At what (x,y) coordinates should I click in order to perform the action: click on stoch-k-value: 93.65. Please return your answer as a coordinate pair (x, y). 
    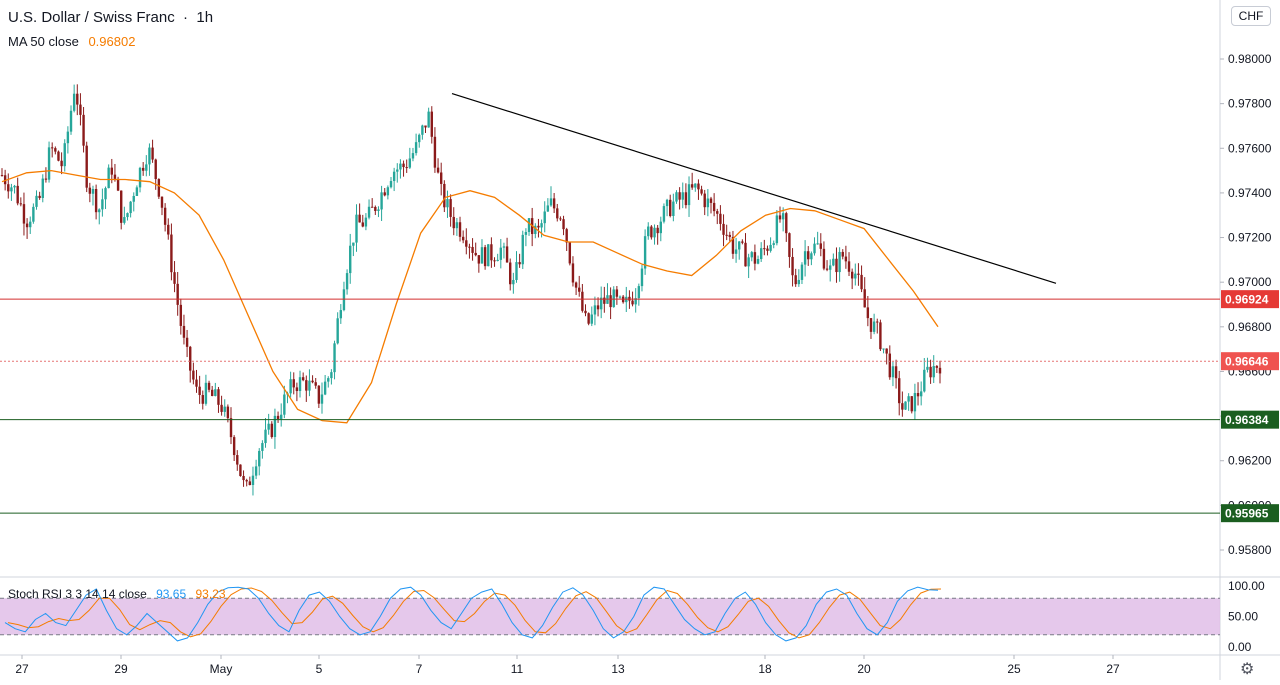
    Looking at the image, I should click on (171, 594).